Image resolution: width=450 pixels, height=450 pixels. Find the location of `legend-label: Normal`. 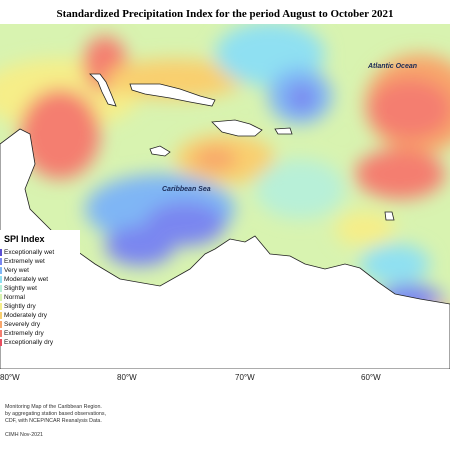

legend-label: Normal is located at coordinates (14, 297).